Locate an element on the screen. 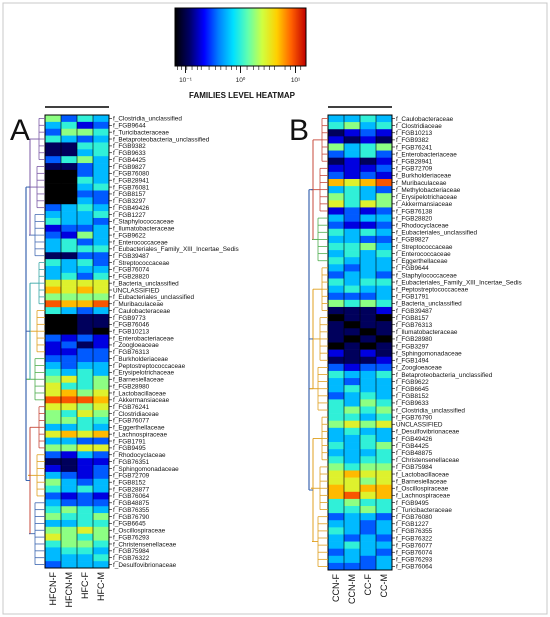 This screenshot has width=550, height=617. row-label: f_FGB1494 is located at coordinates (412, 361).